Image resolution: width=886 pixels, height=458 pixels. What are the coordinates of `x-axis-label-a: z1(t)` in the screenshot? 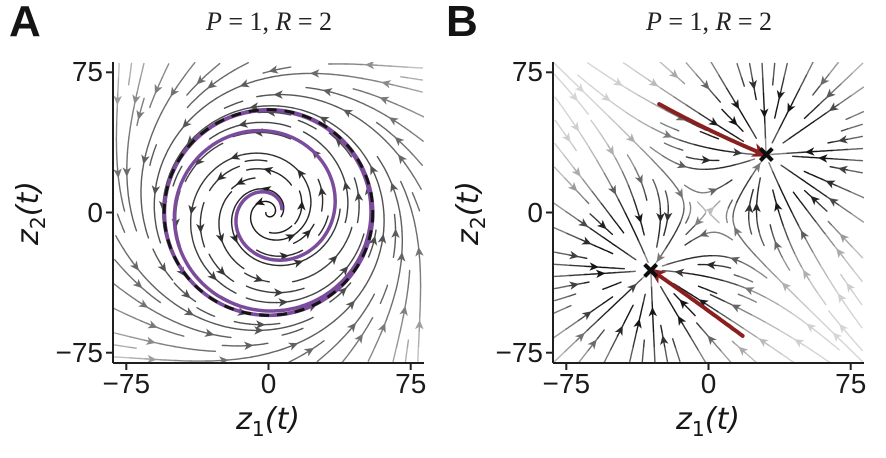 It's located at (268, 421).